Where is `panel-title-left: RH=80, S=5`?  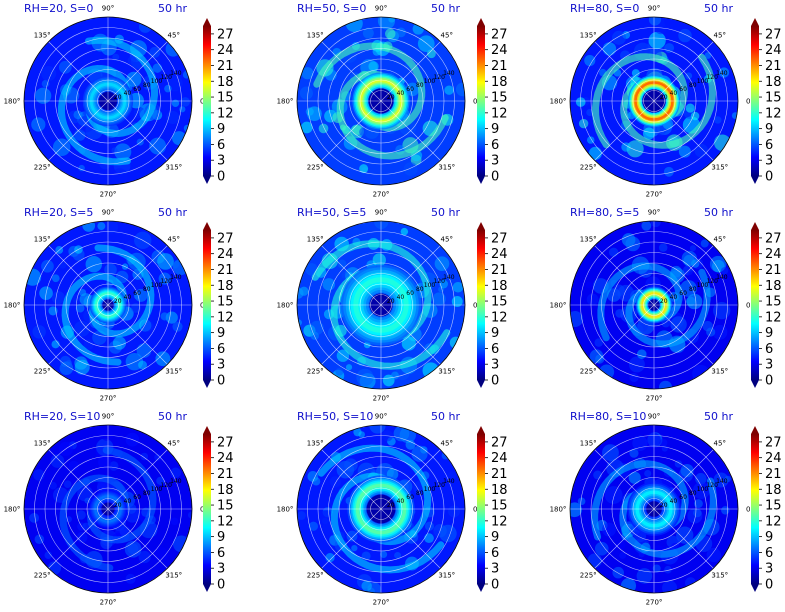 panel-title-left: RH=80, S=5 is located at coordinates (604, 212).